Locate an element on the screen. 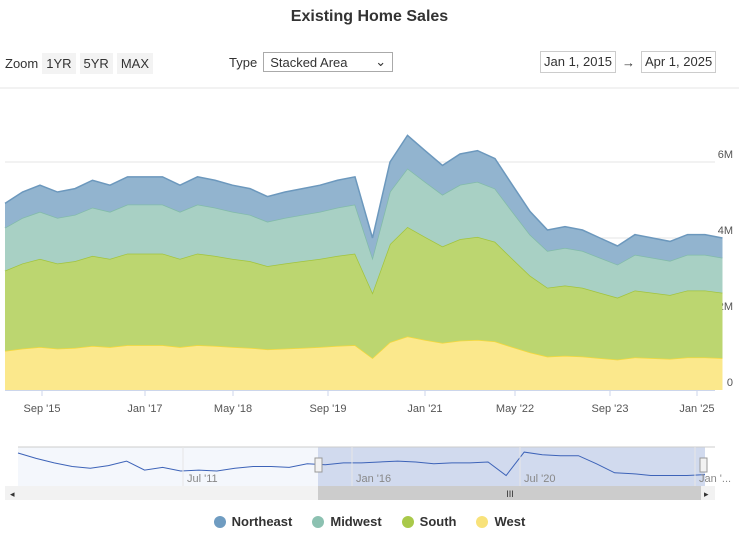  chevron-down-icon: ⌄ is located at coordinates (381, 61).